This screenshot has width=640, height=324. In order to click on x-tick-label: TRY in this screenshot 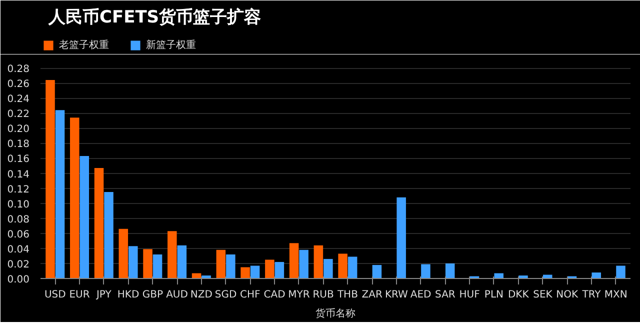, I will do `click(591, 295)`.